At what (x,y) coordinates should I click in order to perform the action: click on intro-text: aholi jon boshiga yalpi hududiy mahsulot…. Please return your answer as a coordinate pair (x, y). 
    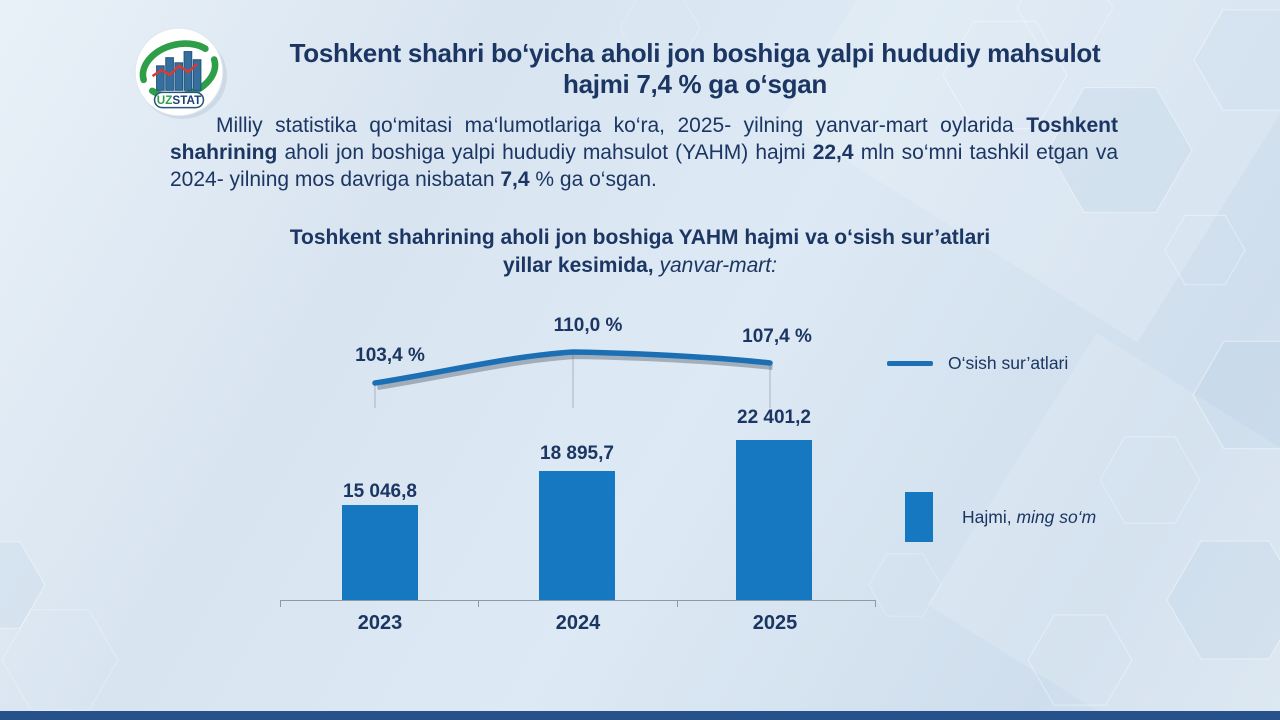
    Looking at the image, I should click on (545, 152).